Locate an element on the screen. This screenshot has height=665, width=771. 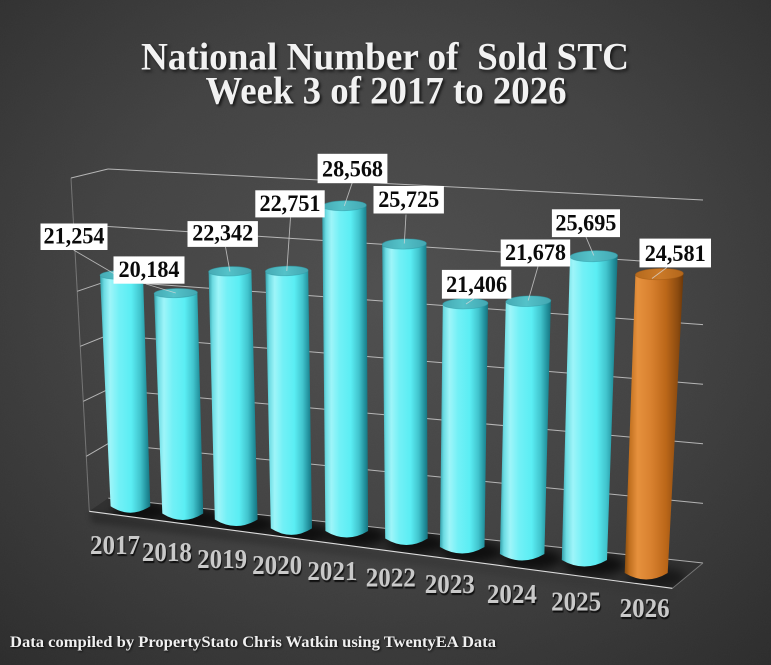
svg-text: National Number of Sold STC is located at coordinates (385, 57).